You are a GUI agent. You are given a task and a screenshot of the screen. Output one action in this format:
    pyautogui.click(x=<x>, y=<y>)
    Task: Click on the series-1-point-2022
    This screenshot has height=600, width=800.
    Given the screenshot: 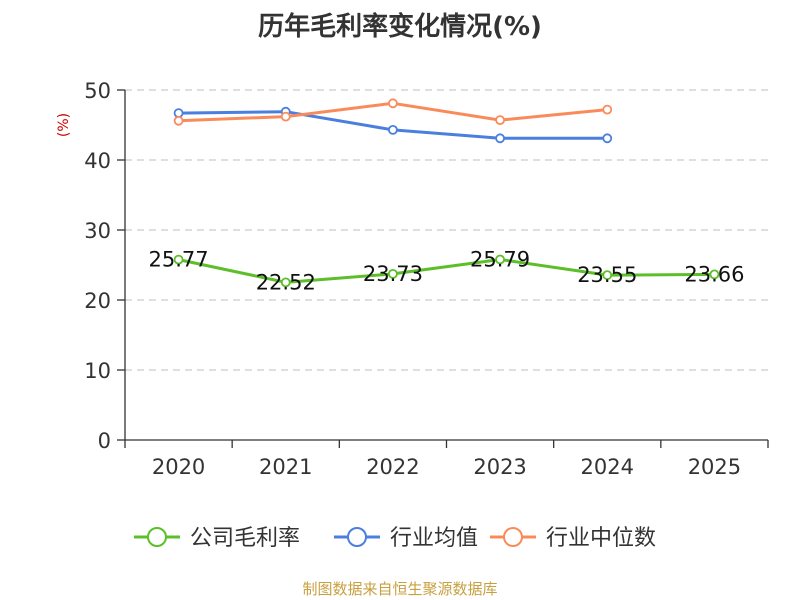 What is the action you would take?
    pyautogui.click(x=393, y=129)
    